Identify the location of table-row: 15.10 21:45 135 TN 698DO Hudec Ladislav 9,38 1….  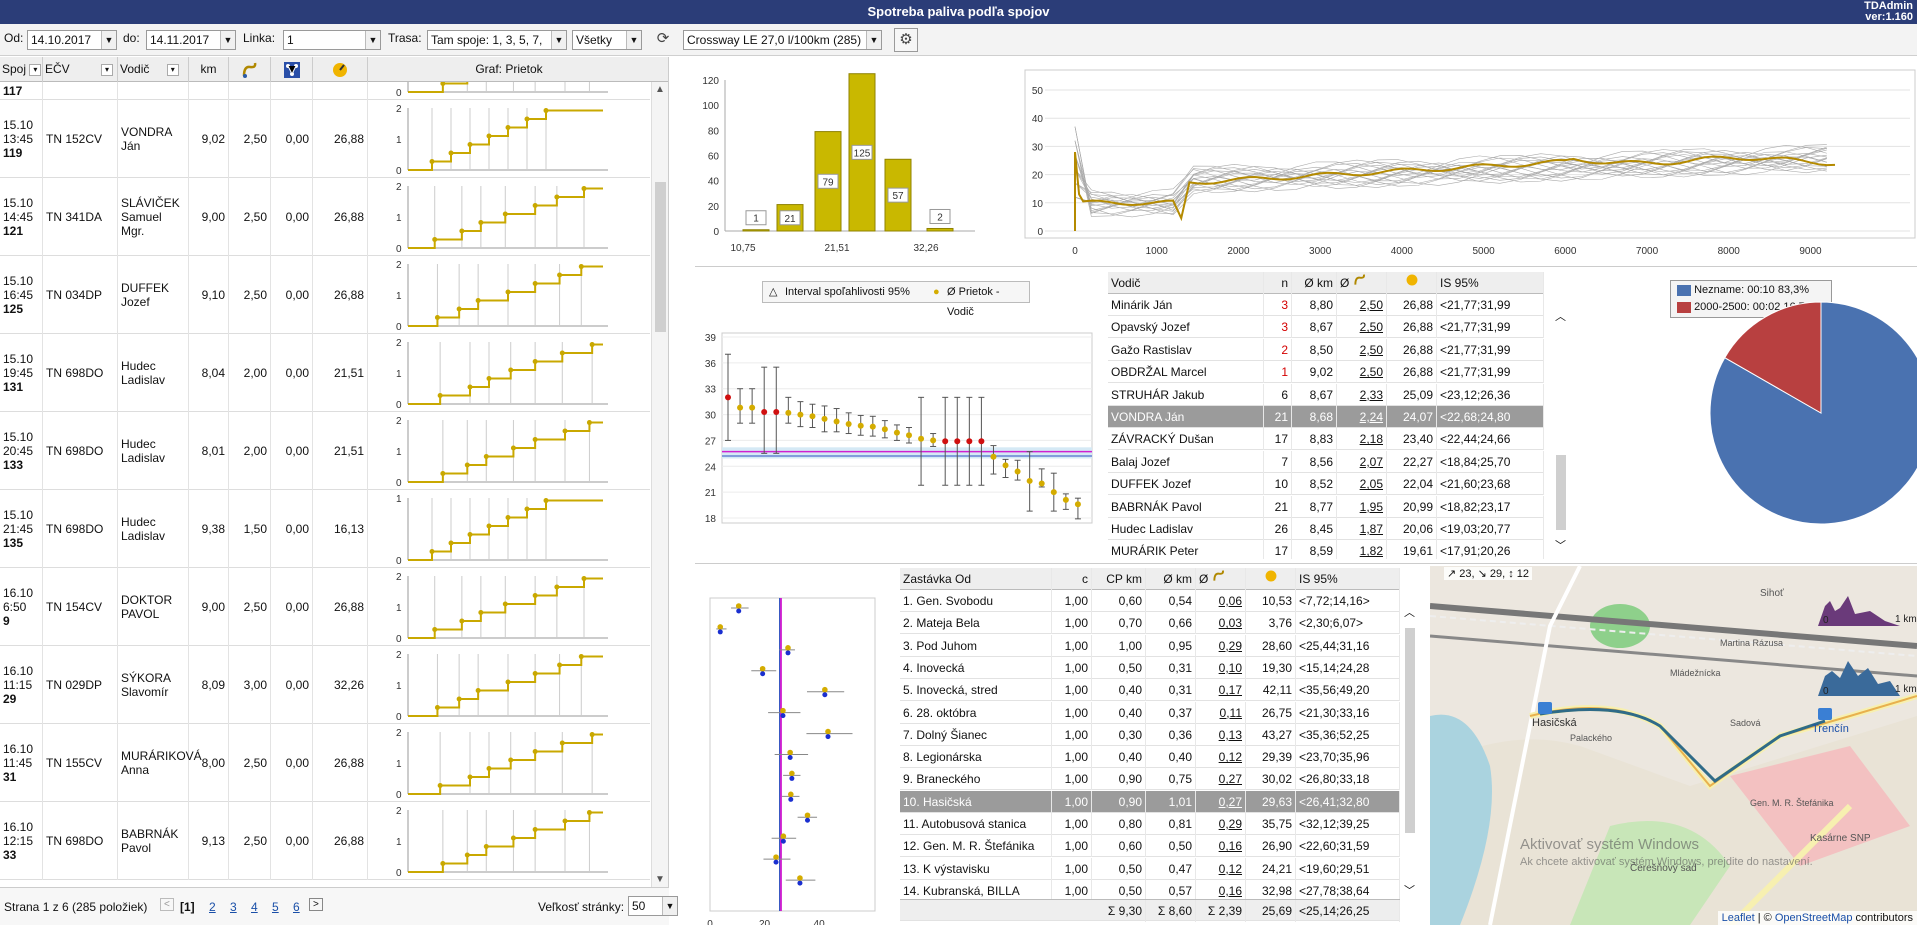
(325, 529).